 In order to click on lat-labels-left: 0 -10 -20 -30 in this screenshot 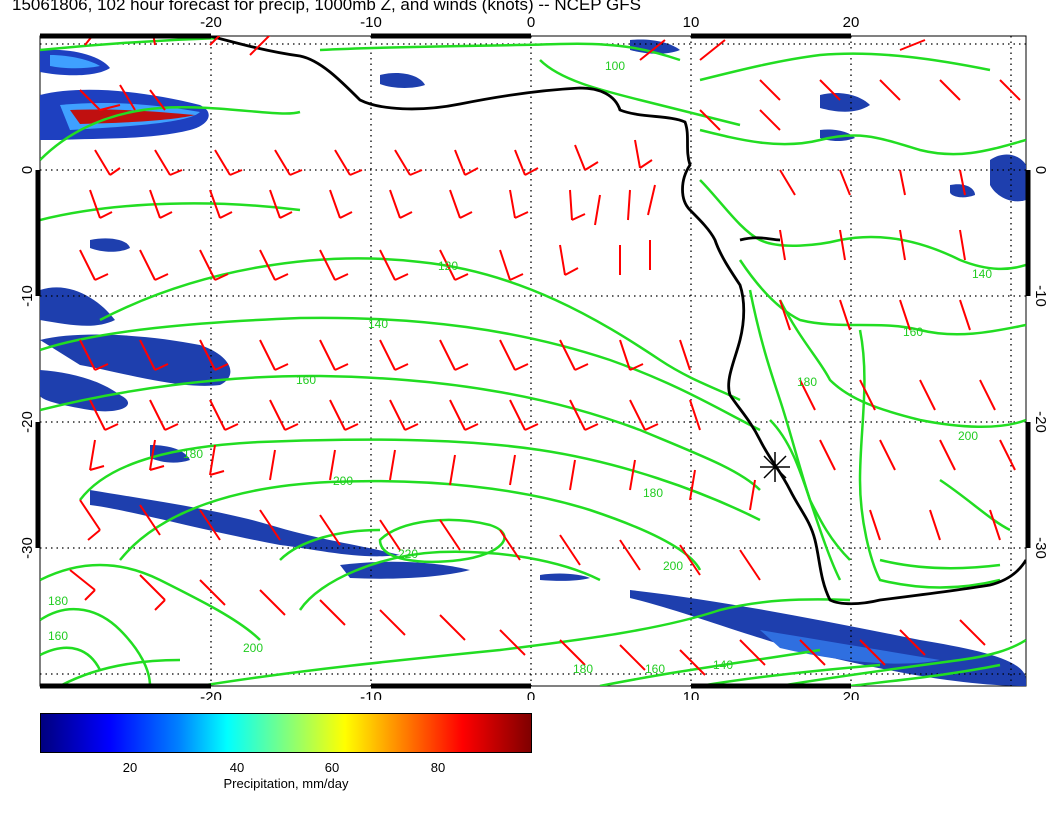, I will do `click(27, 362)`.